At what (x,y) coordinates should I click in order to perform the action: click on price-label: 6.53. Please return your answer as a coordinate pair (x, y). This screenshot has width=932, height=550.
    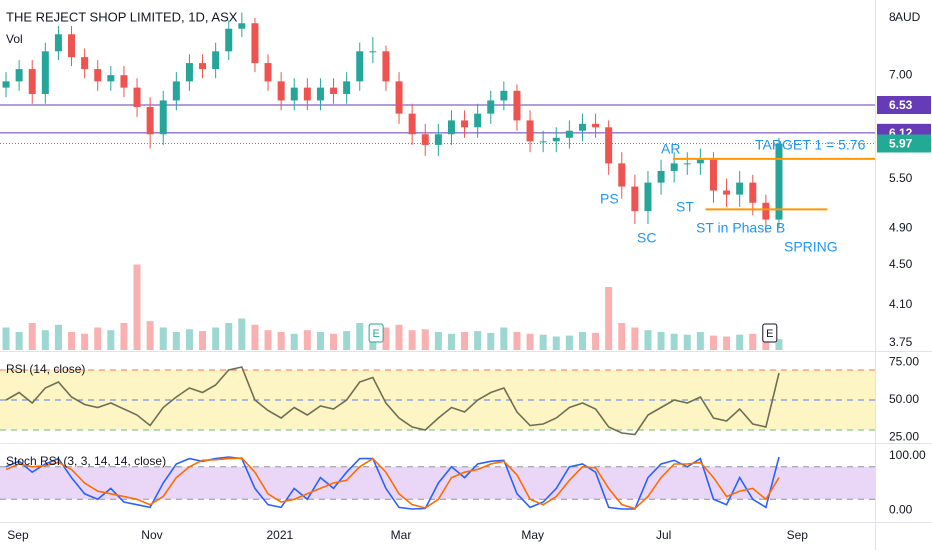
    Looking at the image, I should click on (901, 105).